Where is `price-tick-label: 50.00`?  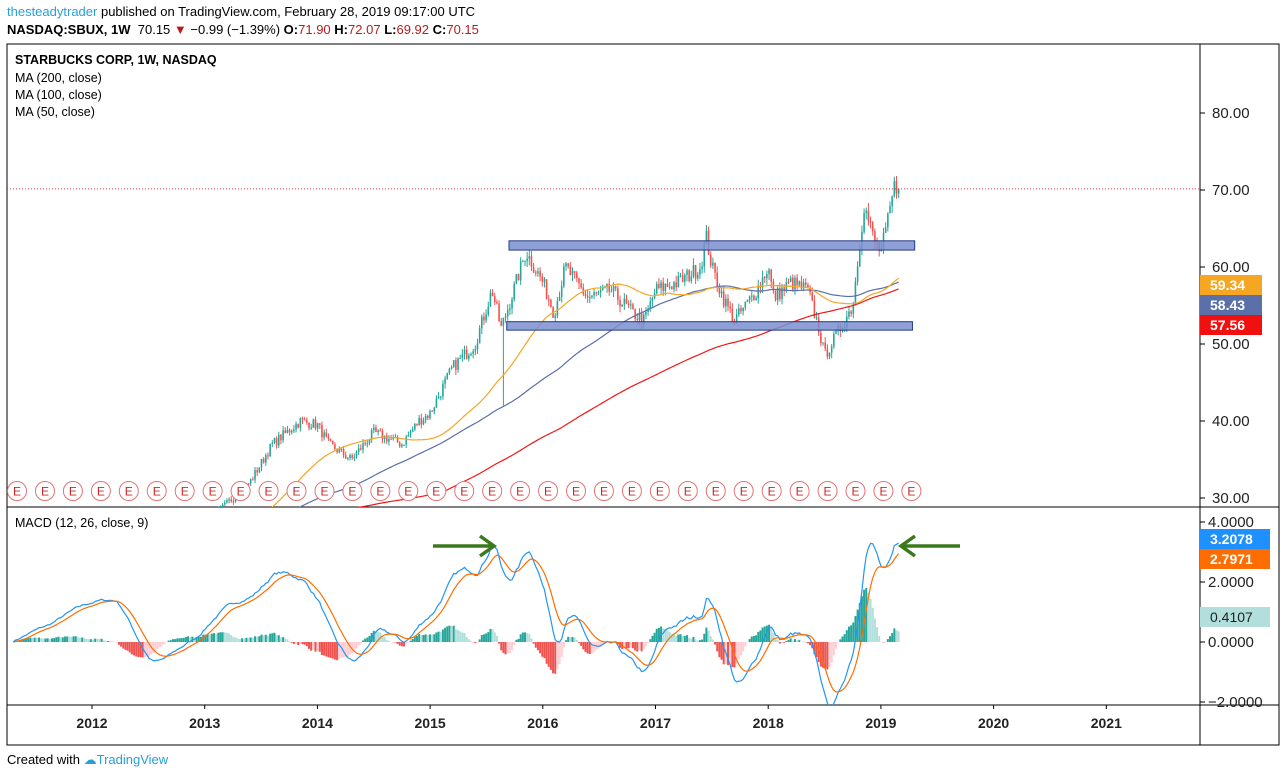
price-tick-label: 50.00 is located at coordinates (1231, 344).